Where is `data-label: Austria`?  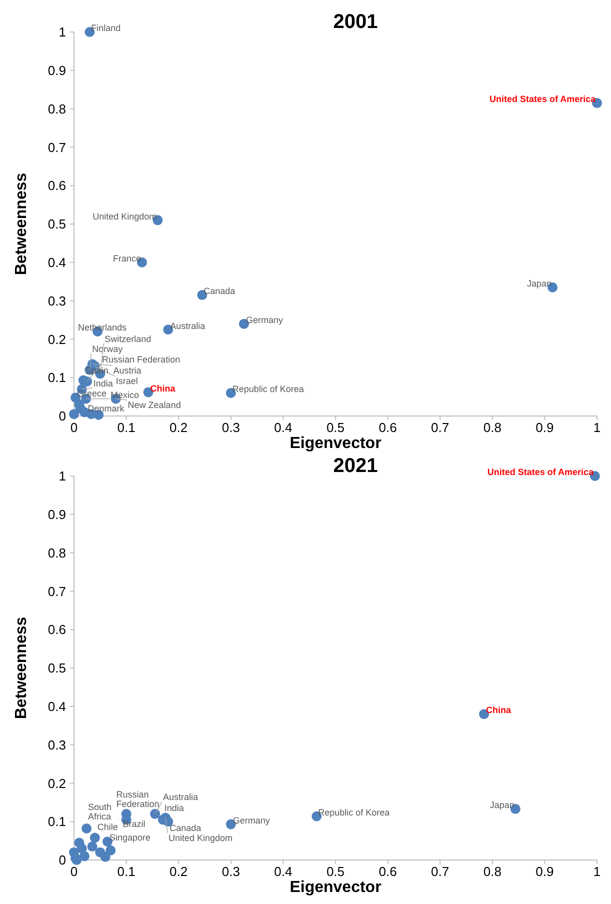 data-label: Austria is located at coordinates (127, 370).